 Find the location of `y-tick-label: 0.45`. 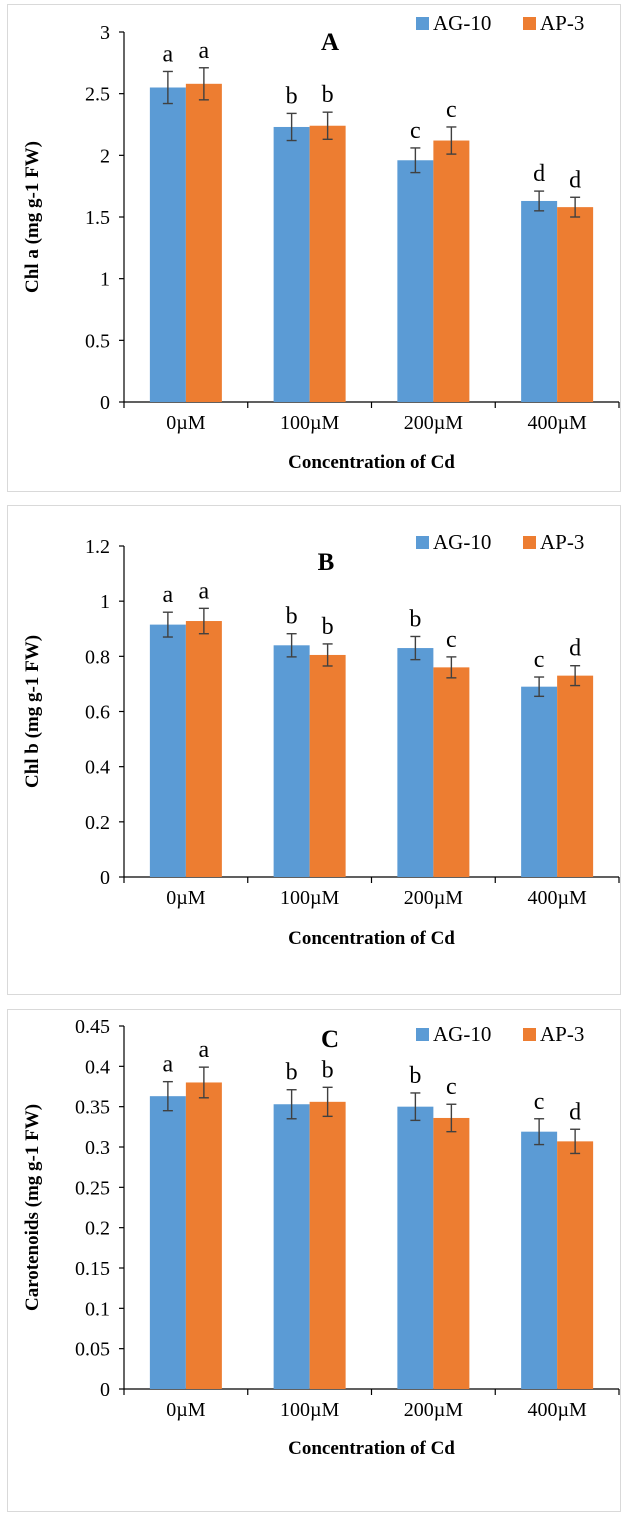

y-tick-label: 0.45 is located at coordinates (92, 1027).